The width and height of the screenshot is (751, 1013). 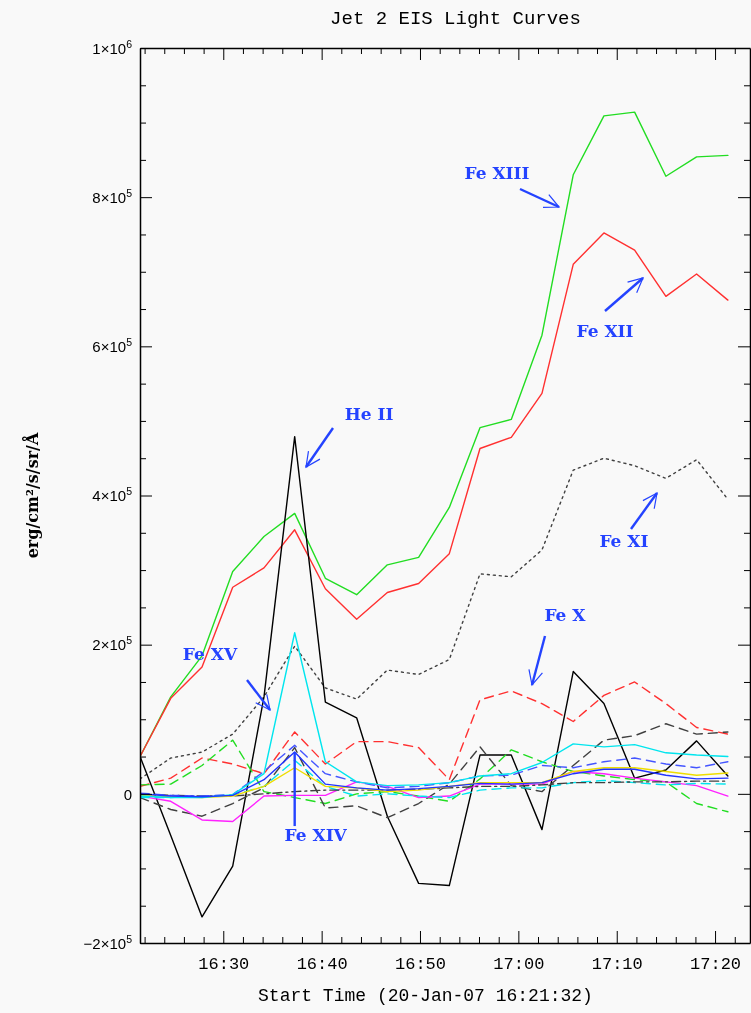 What do you see at coordinates (322, 965) in the screenshot?
I see `x-tick-label: 16:40` at bounding box center [322, 965].